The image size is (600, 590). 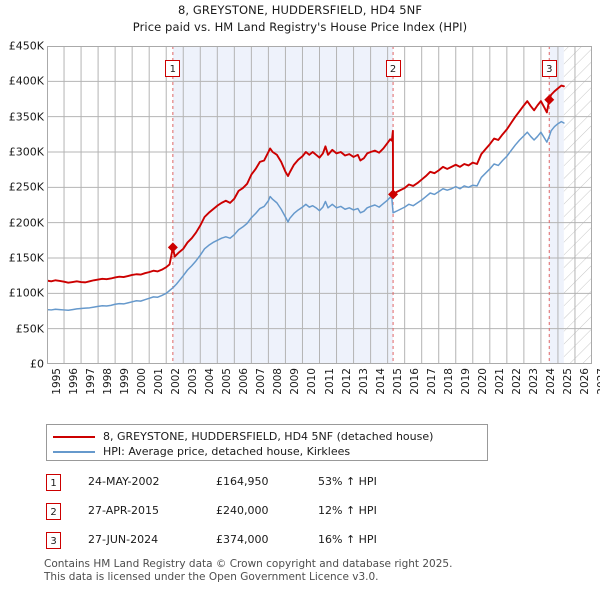 I want to click on page-title: 8, GREYSTONE, HUDDERSFIELD, HD4 5NF, so click(x=300, y=10).